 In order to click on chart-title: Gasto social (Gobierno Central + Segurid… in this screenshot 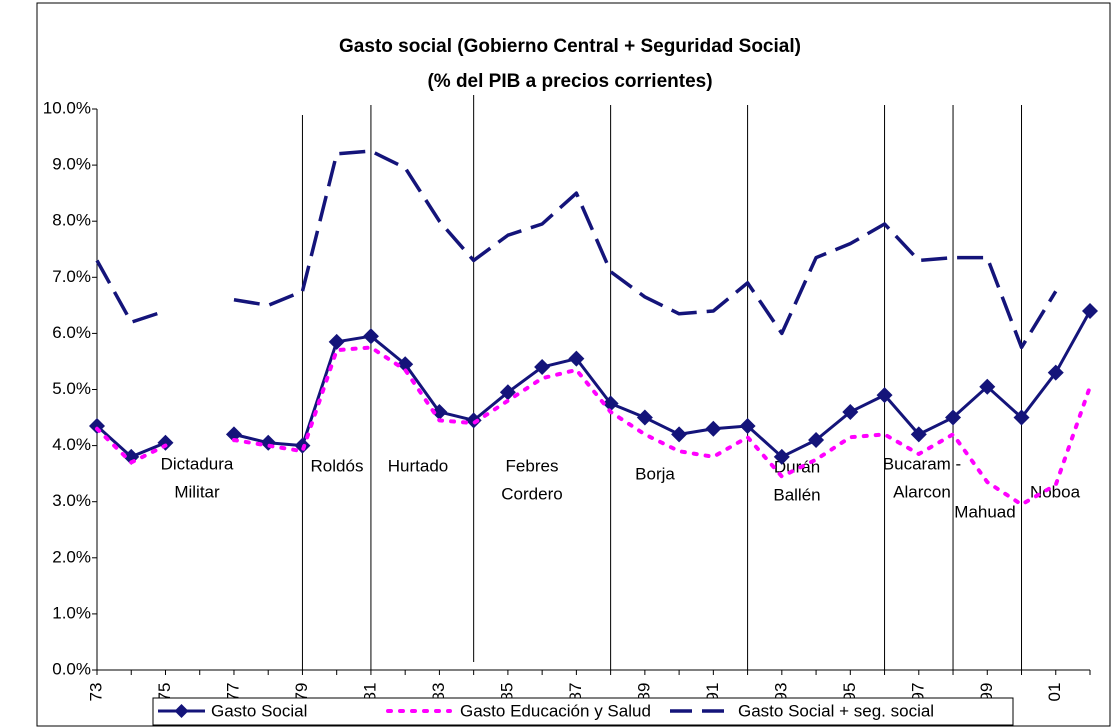, I will do `click(570, 46)`.